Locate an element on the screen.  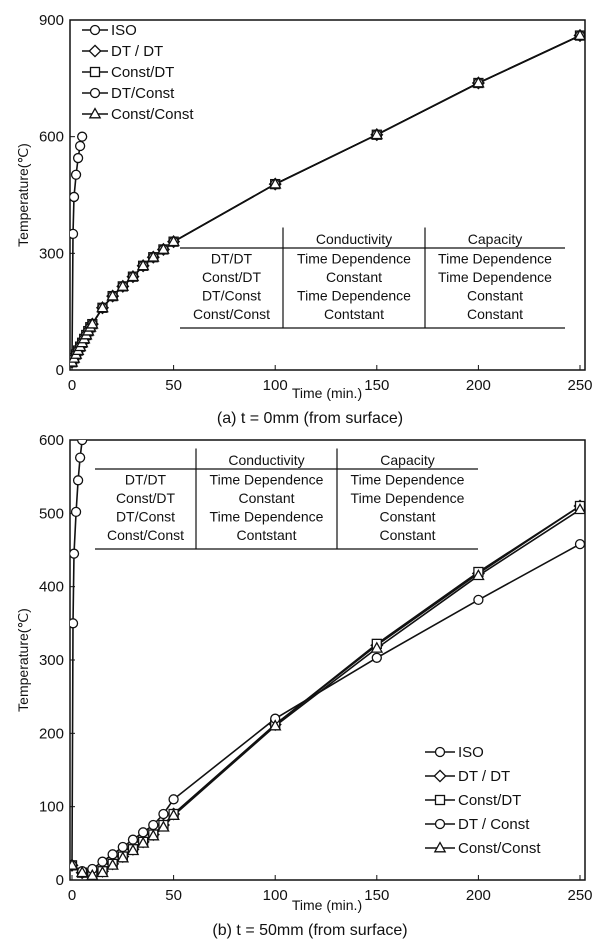
y-ticks-b: 0 100 200 300 400 500 600 is located at coordinates (57, 660).